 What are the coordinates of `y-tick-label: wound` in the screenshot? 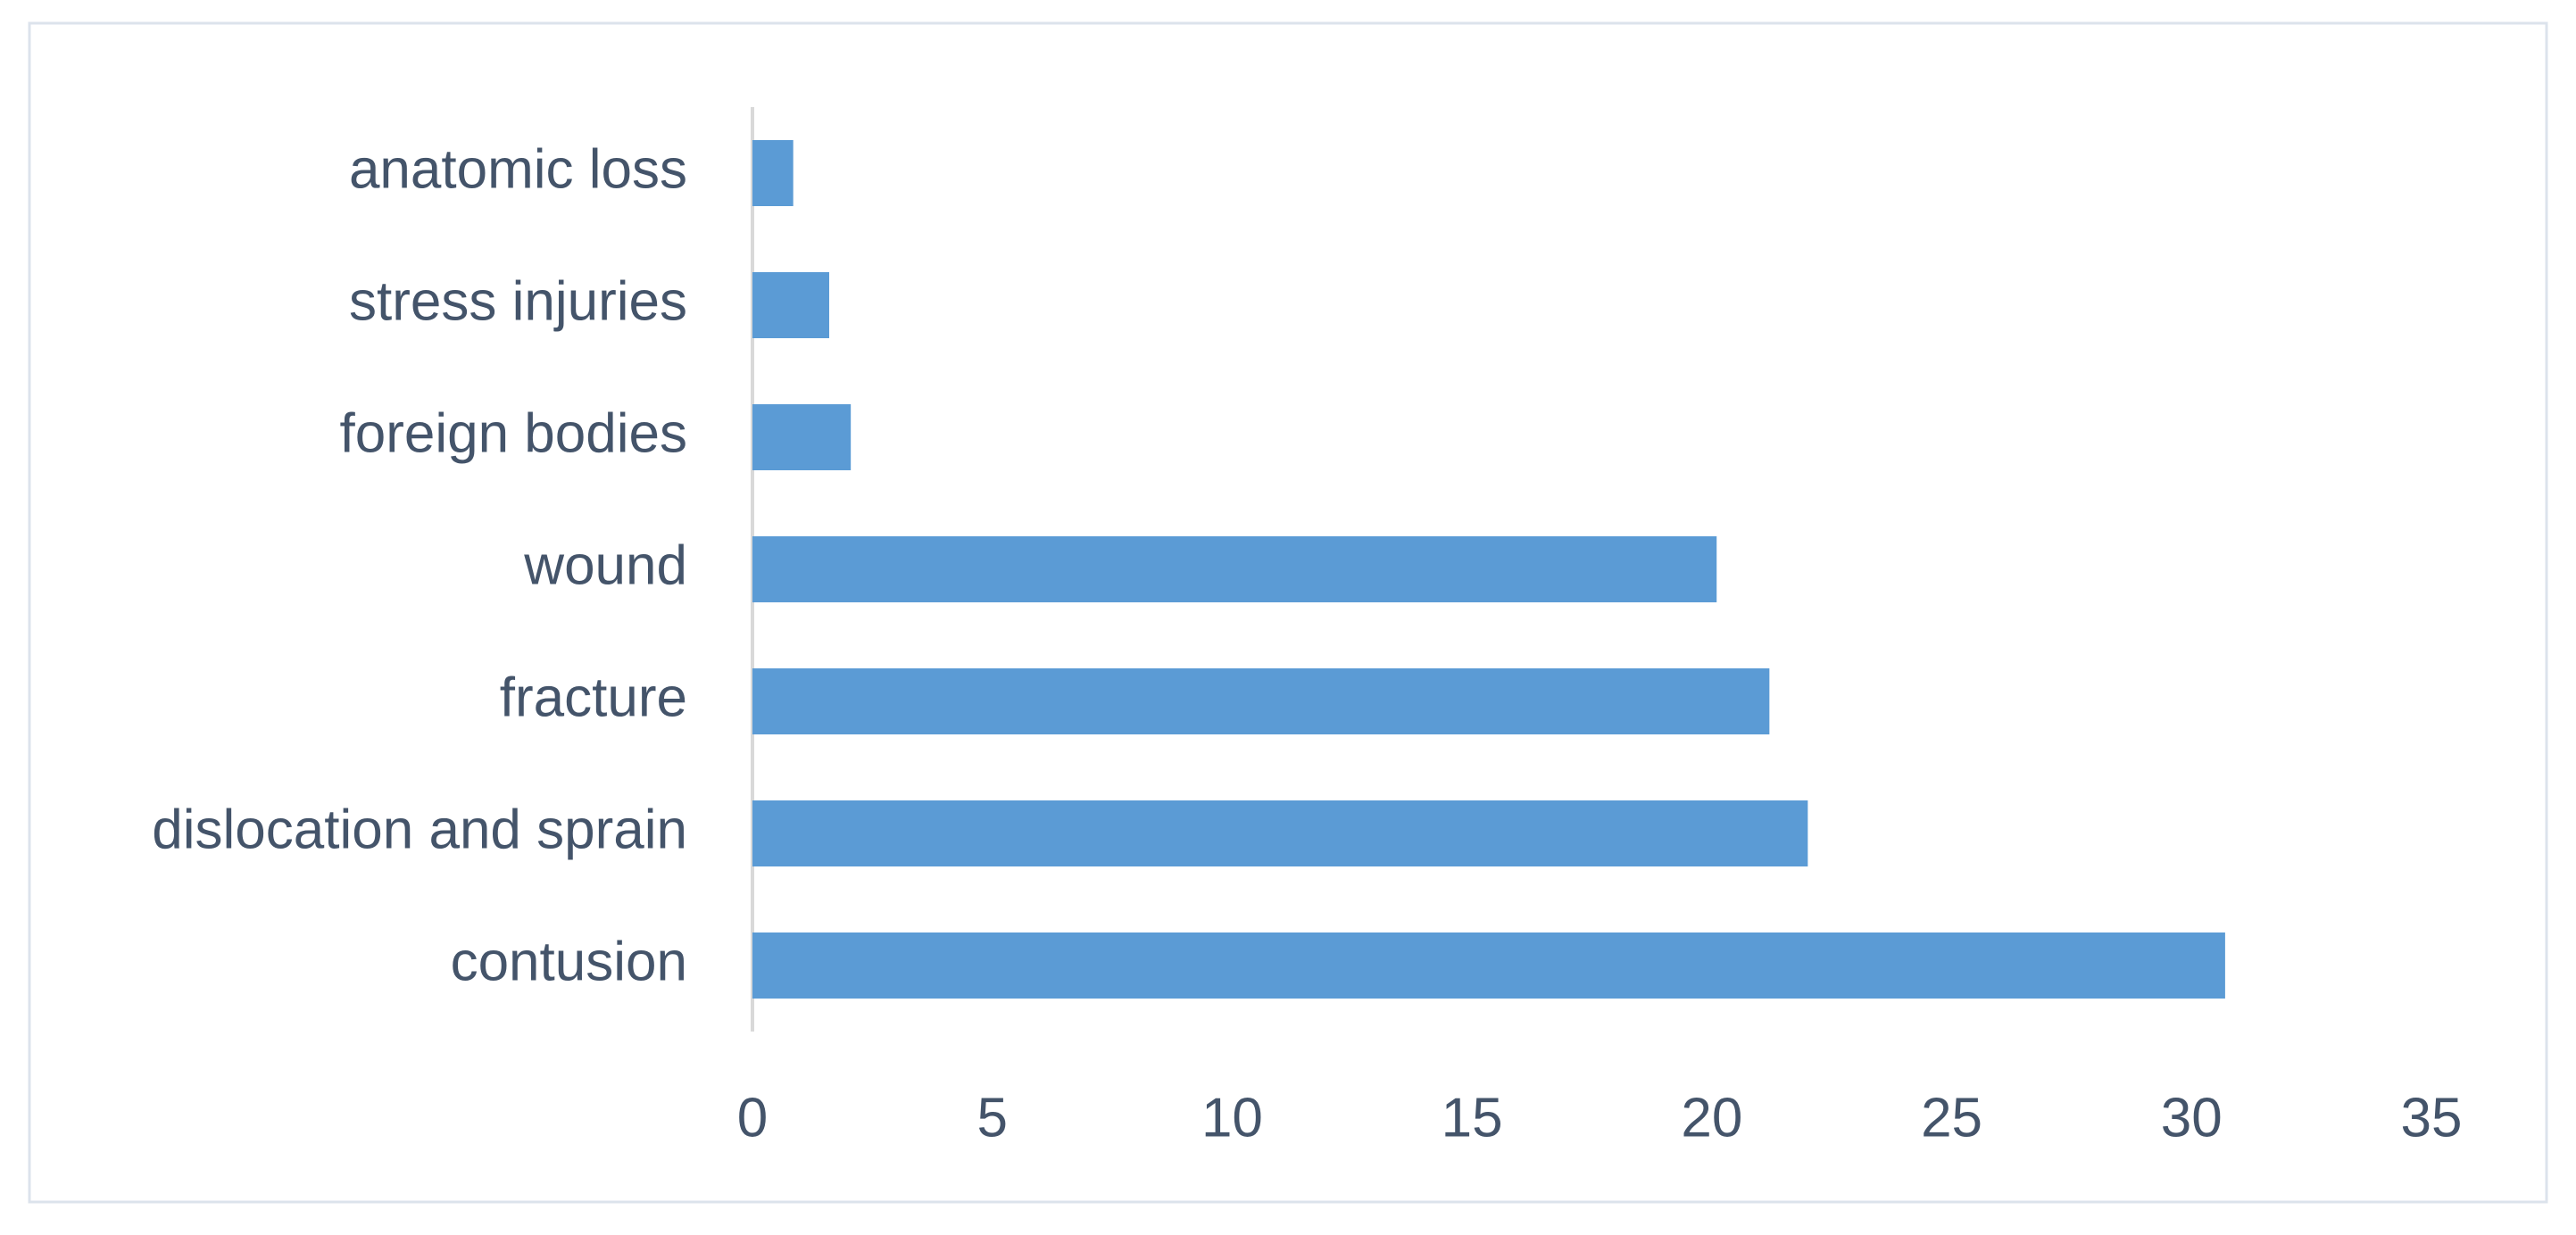 It's located at (605, 565).